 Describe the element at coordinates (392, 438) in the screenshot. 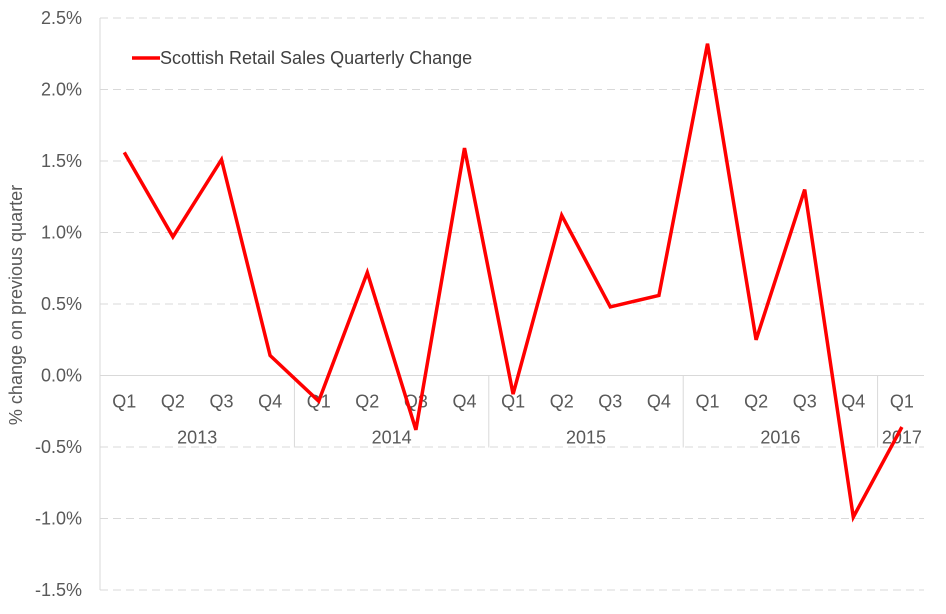

I see `x-group-label: 2014` at that location.